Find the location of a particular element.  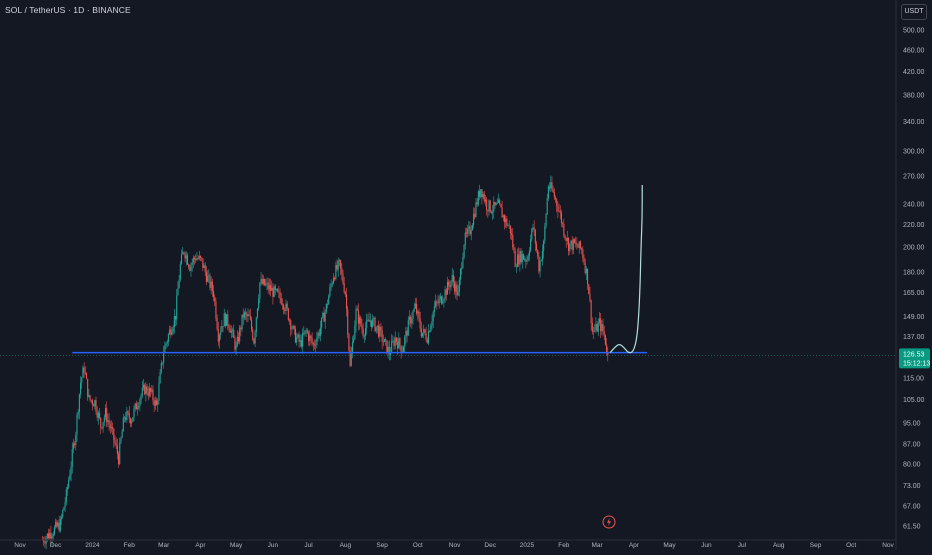

time-tick-label: Jul is located at coordinates (308, 545).